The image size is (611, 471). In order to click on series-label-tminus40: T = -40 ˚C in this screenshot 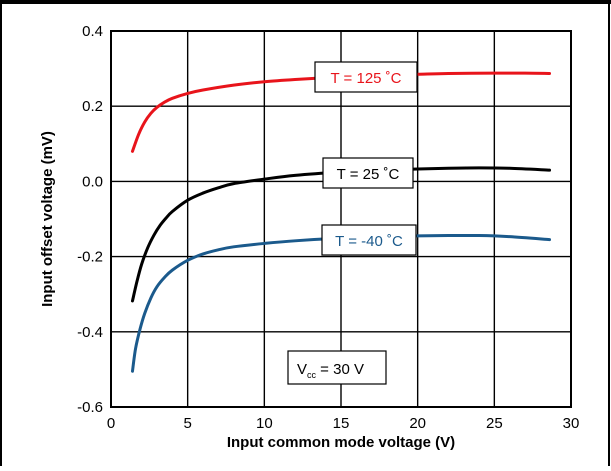, I will do `click(369, 240)`.